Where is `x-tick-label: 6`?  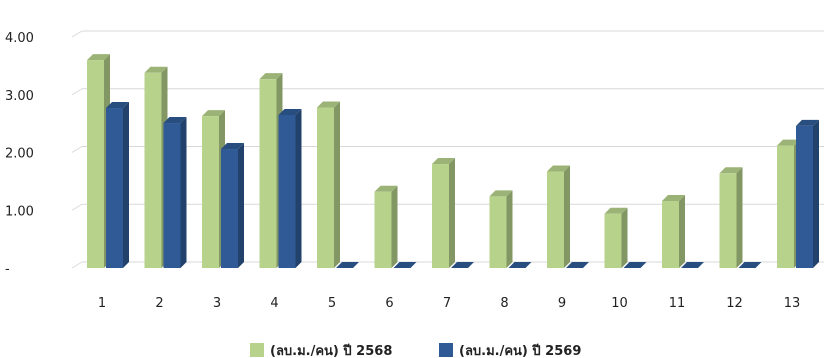
x-tick-label: 6 is located at coordinates (389, 303).